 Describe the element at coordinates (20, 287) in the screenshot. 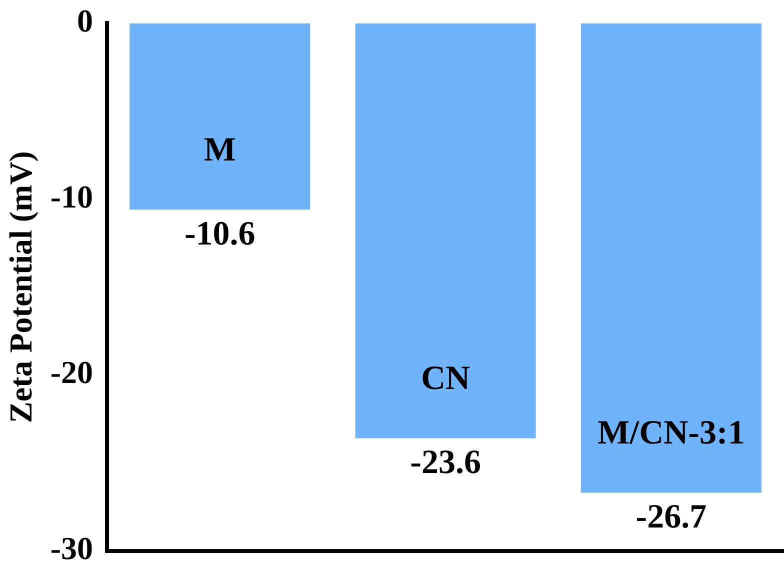

I see `y-axis-title: Zeta Potential (mV)` at that location.